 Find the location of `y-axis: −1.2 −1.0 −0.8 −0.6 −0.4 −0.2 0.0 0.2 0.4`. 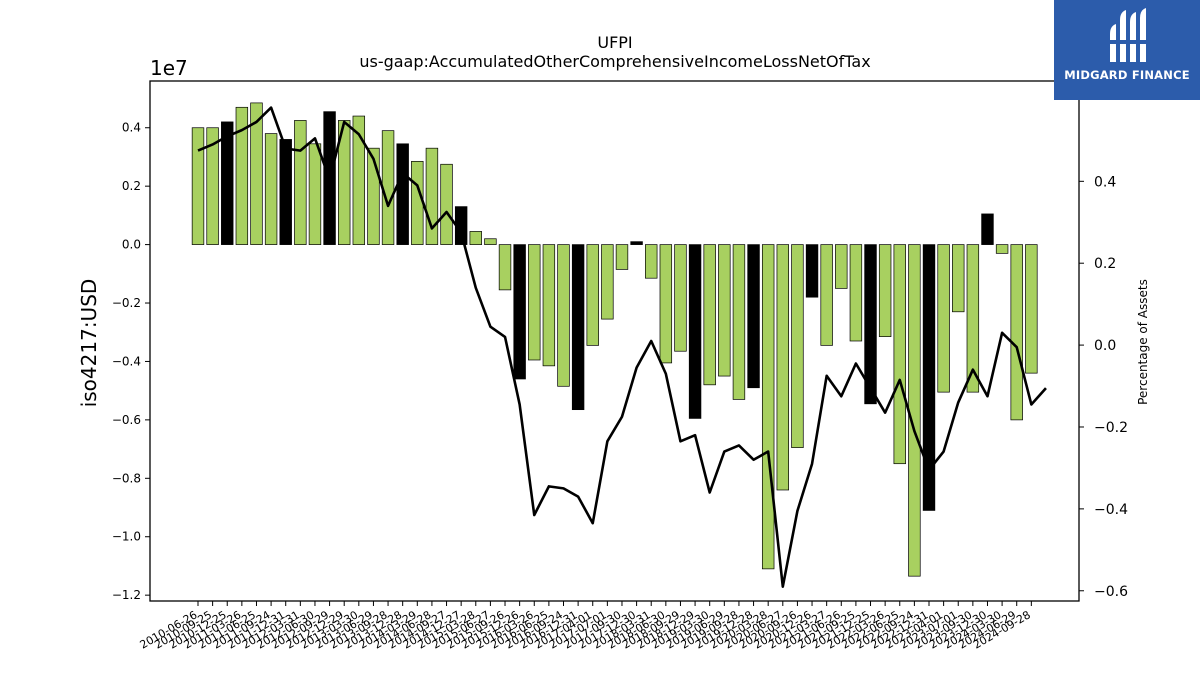

y-axis: −1.2 −1.0 −0.8 −0.6 −0.4 −0.2 0.0 0.2 0.4 is located at coordinates (131, 361).